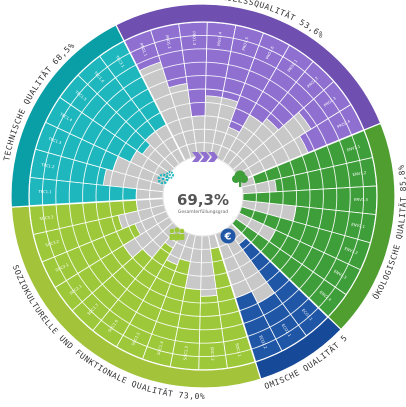 This screenshot has height=407, width=406. Describe the element at coordinates (48, 166) in the screenshot. I see `criterion-label-tec1-2: TEC1.2` at that location.